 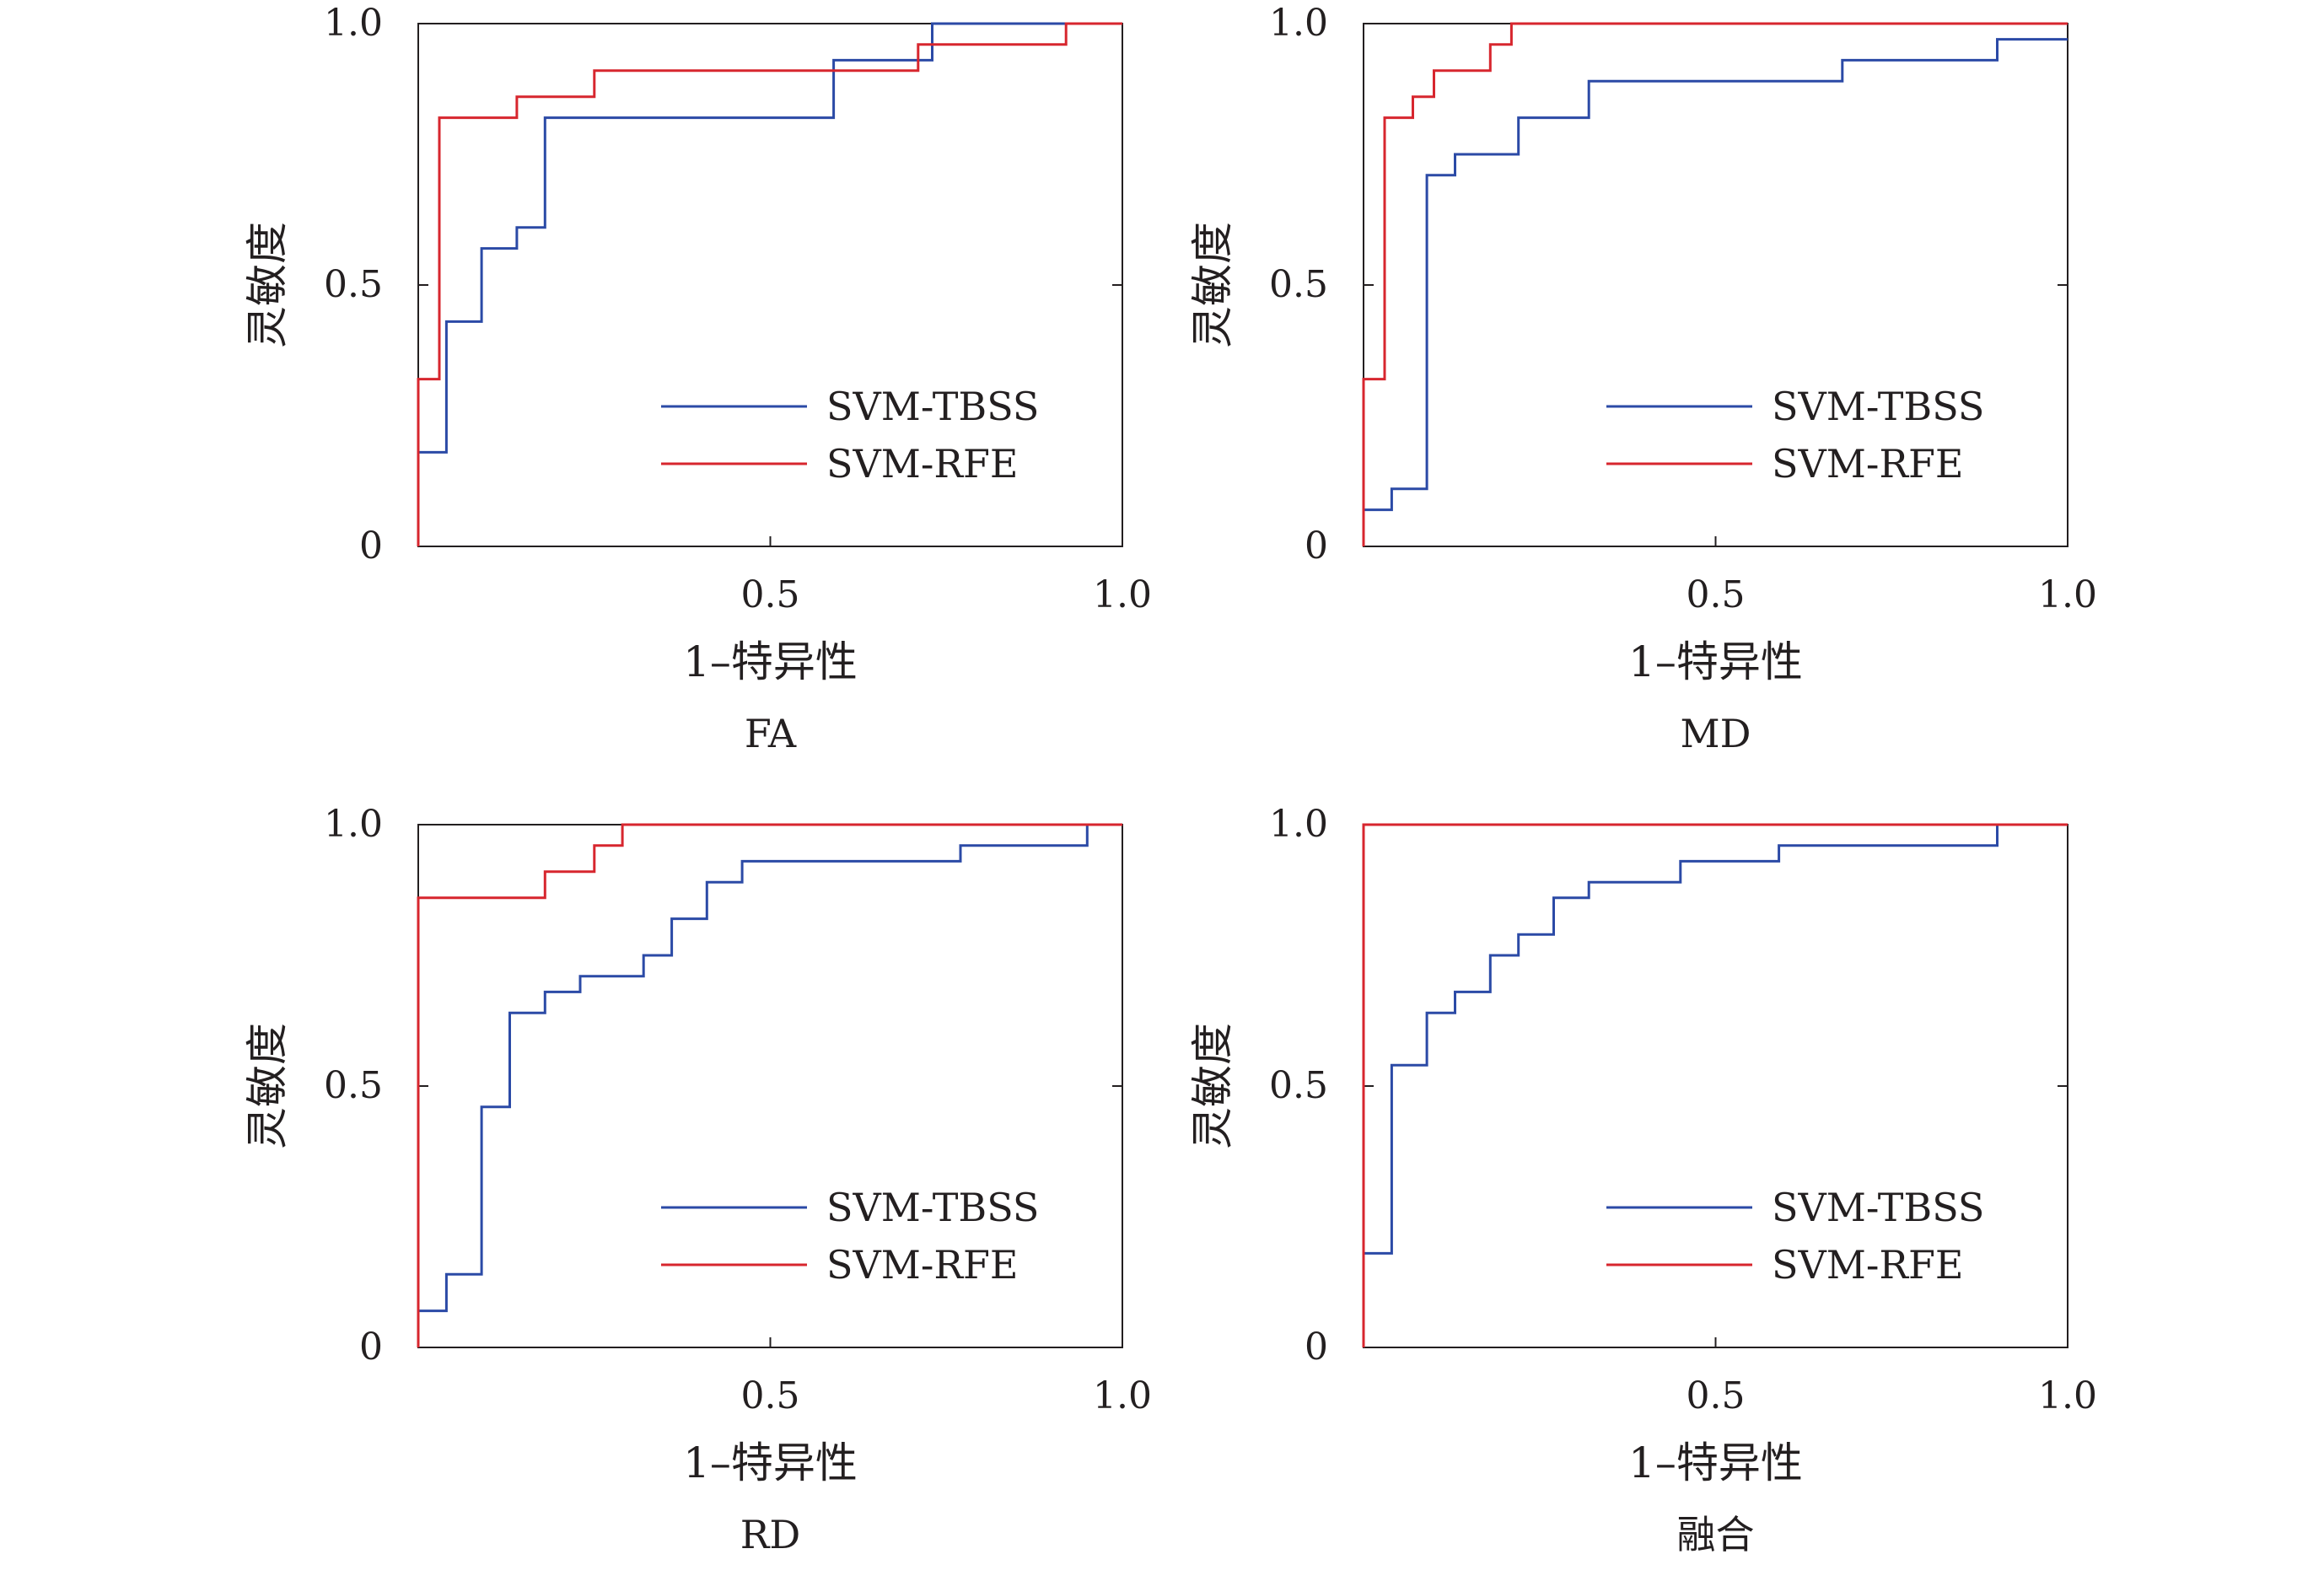 What do you see at coordinates (1716, 733) in the screenshot?
I see `panel-caption: MD` at bounding box center [1716, 733].